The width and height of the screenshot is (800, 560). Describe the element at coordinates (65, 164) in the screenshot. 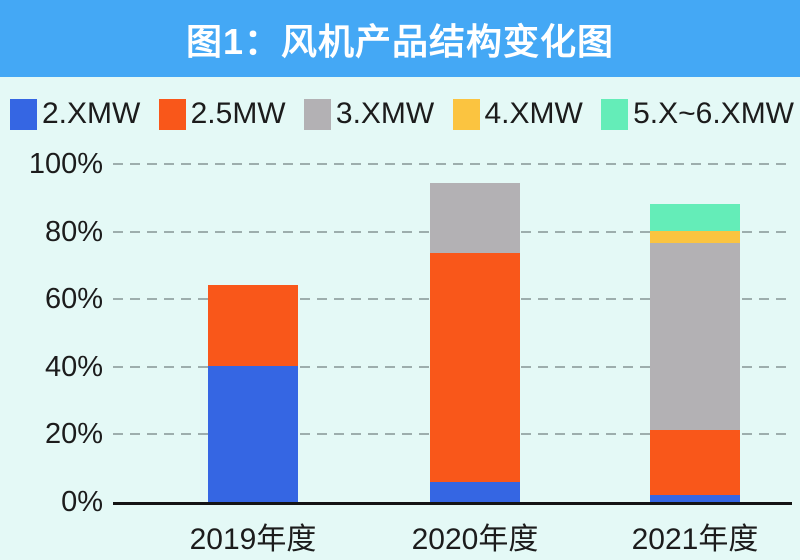

I see `y-axis-tick-label: 100%` at that location.